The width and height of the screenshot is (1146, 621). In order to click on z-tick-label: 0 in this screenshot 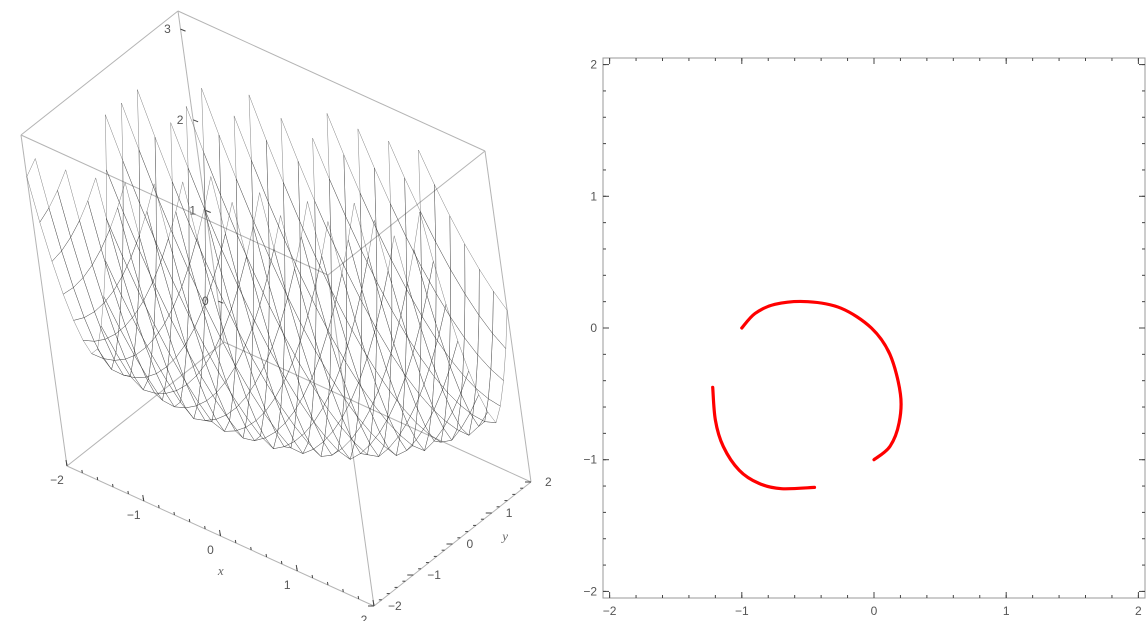, I will do `click(205, 301)`.